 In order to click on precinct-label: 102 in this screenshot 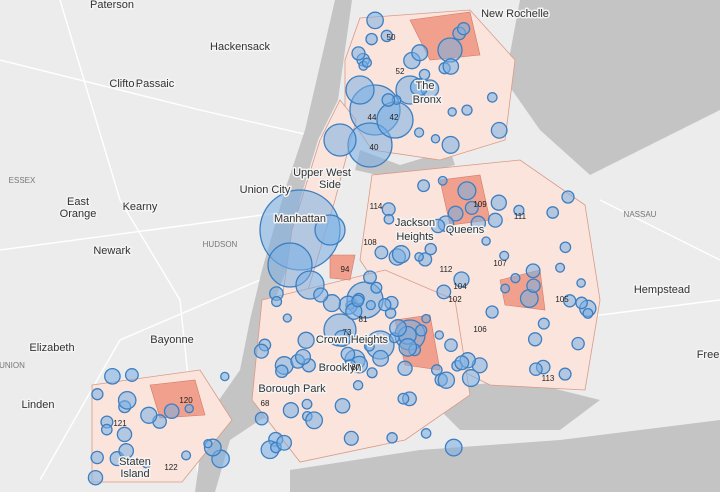, I will do `click(455, 299)`.